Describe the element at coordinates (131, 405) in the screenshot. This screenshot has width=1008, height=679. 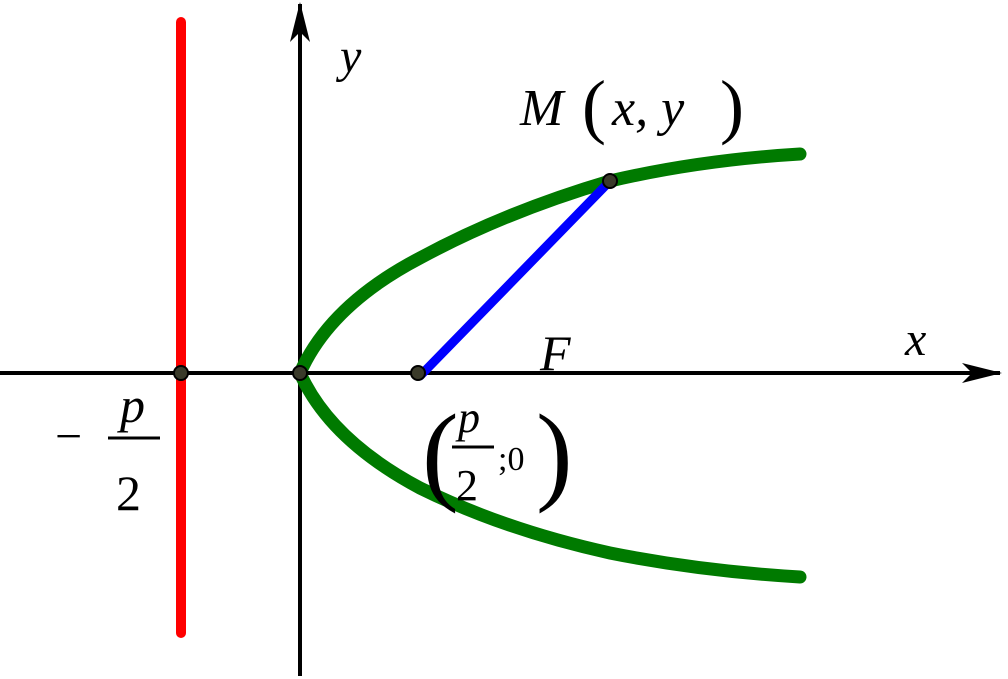
I see `directrix-numerator: p` at that location.